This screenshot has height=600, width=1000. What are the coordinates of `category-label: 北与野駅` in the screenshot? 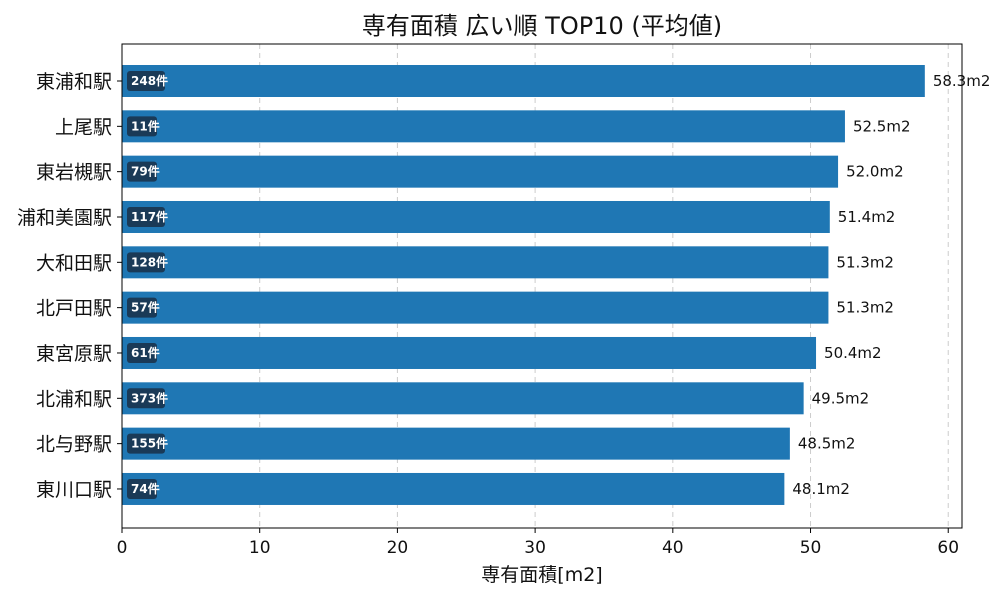 It's located at (74, 445).